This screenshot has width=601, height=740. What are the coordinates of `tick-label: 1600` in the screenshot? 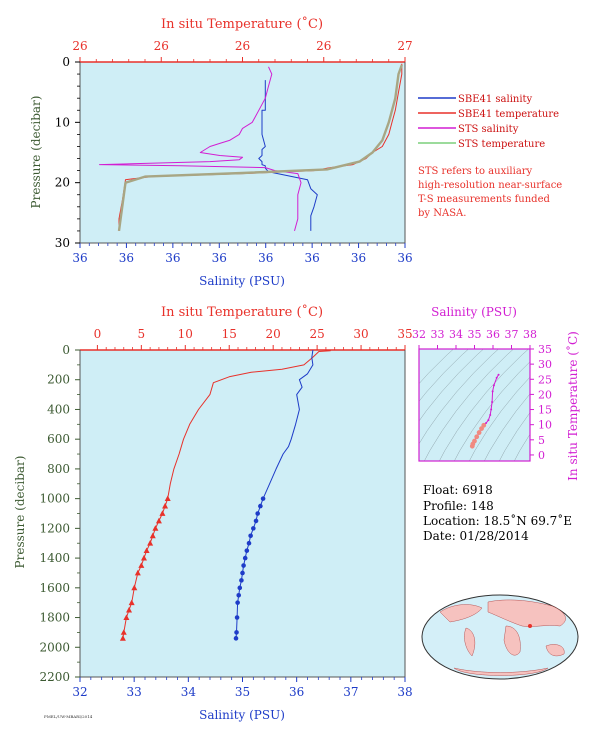 It's located at (54, 588).